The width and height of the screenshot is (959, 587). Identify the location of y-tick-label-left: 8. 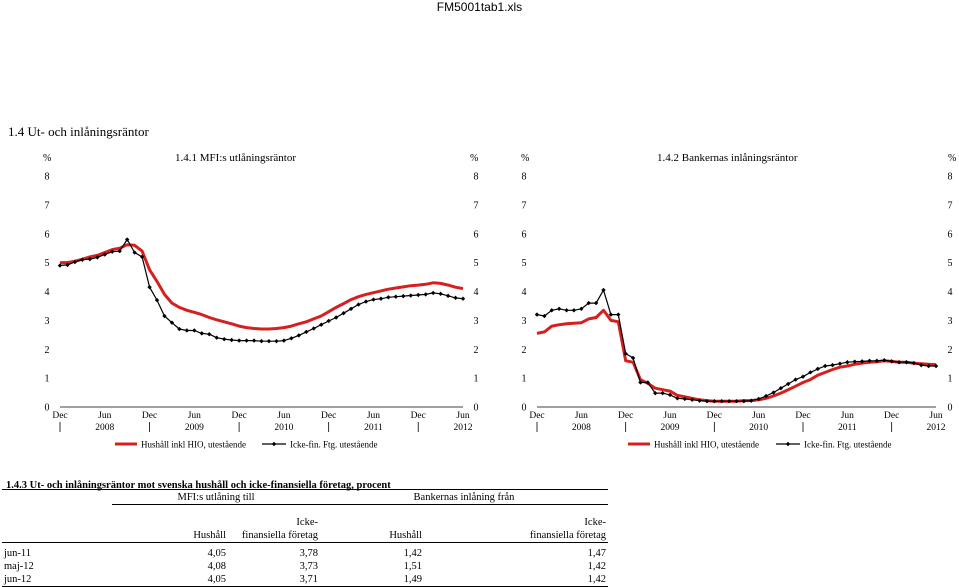
(524, 177).